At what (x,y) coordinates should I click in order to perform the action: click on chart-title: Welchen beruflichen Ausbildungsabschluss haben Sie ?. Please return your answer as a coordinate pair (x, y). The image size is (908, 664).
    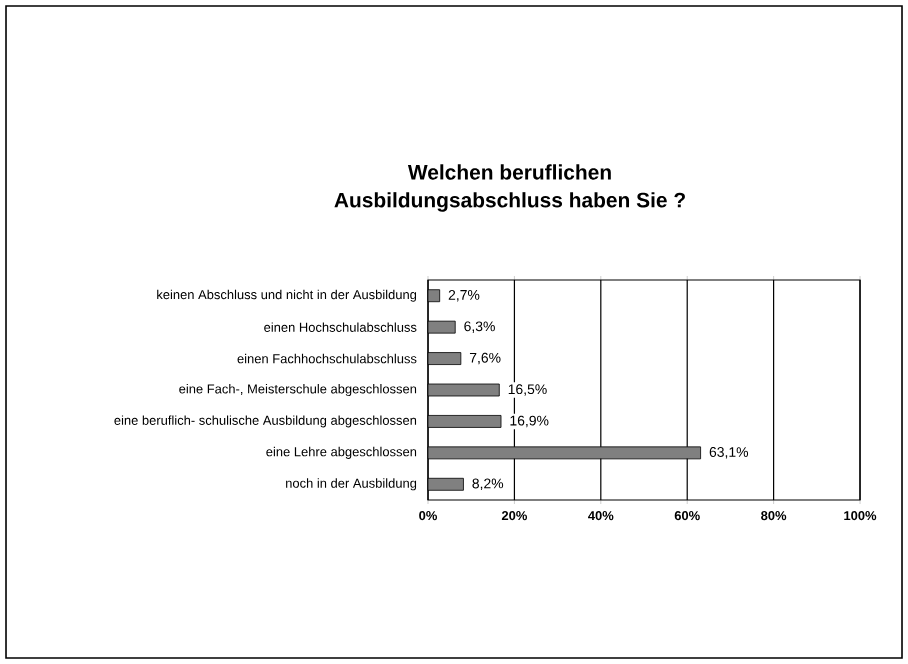
    Looking at the image, I should click on (509, 188).